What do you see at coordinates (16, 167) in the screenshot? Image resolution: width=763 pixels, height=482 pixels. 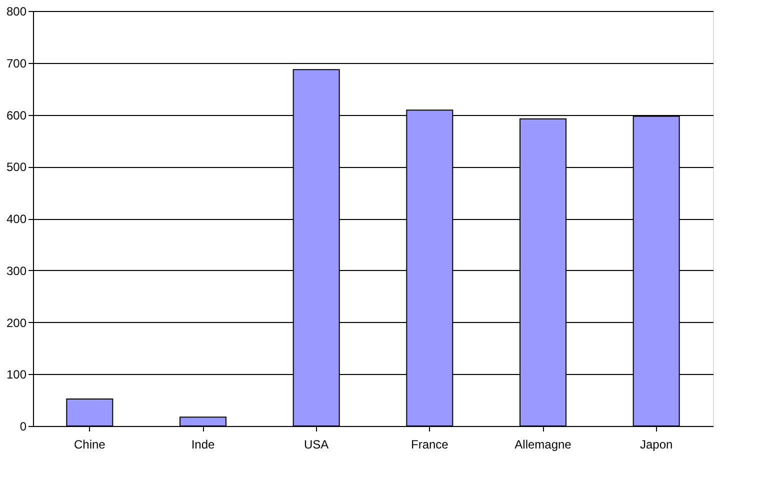 I see `y-tick-label: 500` at bounding box center [16, 167].